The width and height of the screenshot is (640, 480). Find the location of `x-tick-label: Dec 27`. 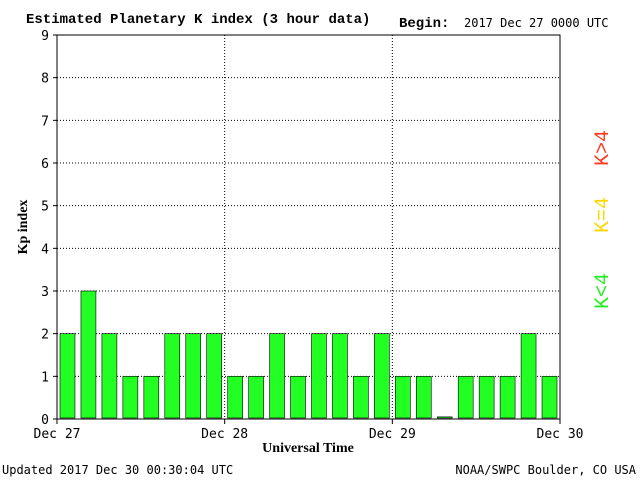

x-tick-label: Dec 27 is located at coordinates (57, 434).